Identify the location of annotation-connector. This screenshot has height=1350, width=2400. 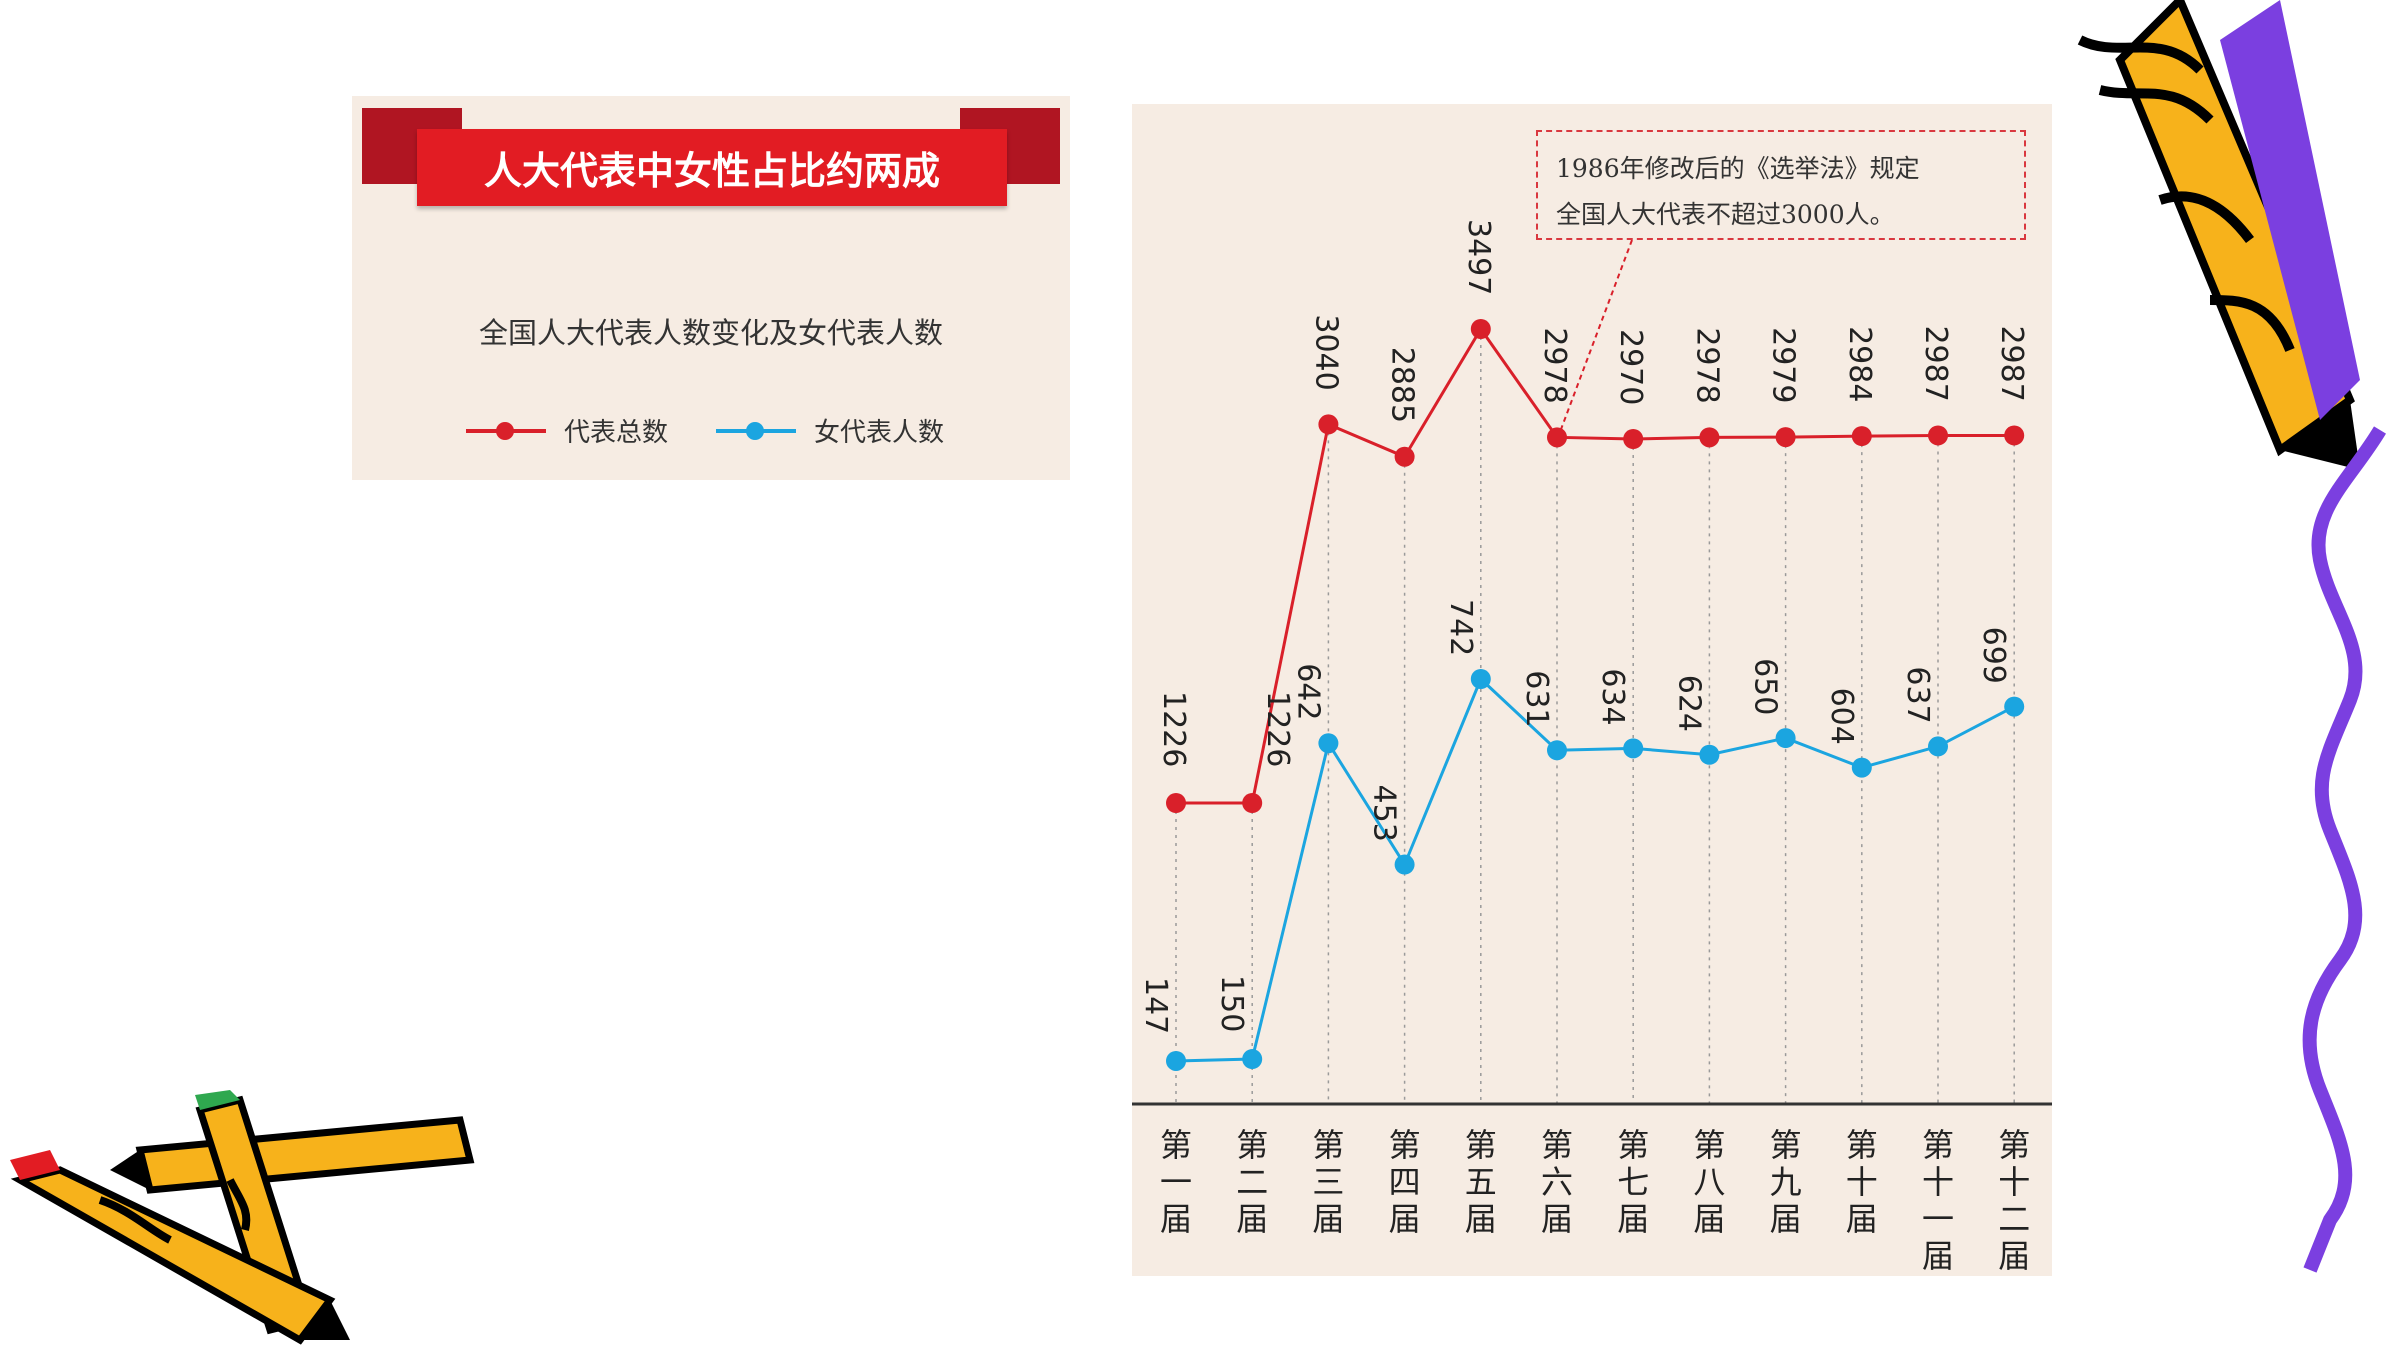
(1596, 334).